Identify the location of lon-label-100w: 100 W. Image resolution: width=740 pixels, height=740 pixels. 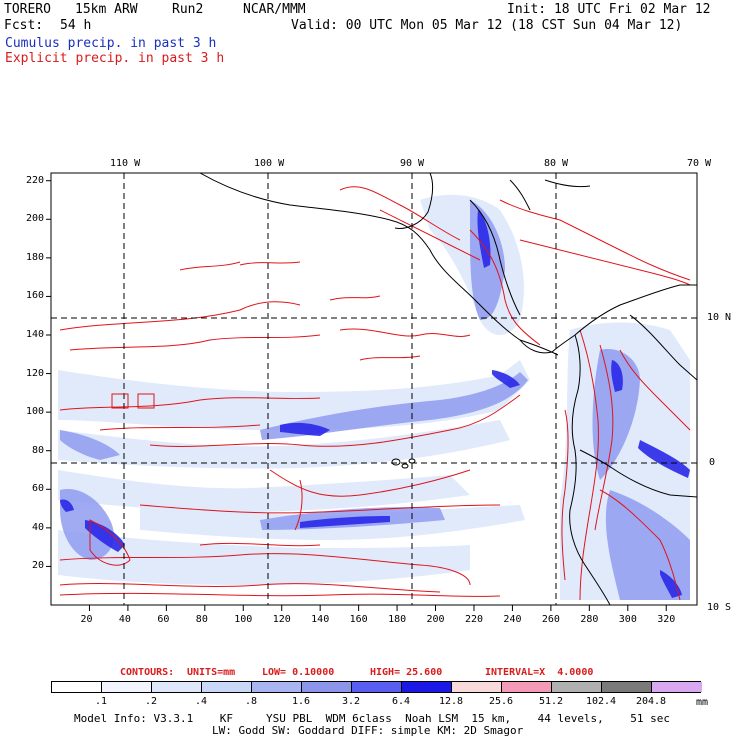
(269, 163).